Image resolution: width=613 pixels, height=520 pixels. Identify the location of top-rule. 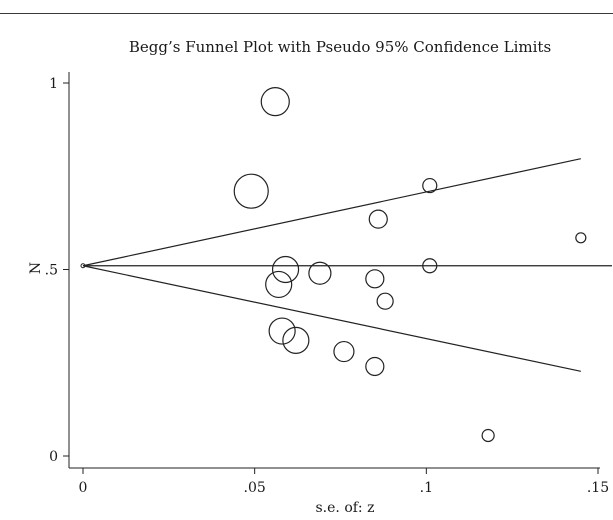
(306, 13).